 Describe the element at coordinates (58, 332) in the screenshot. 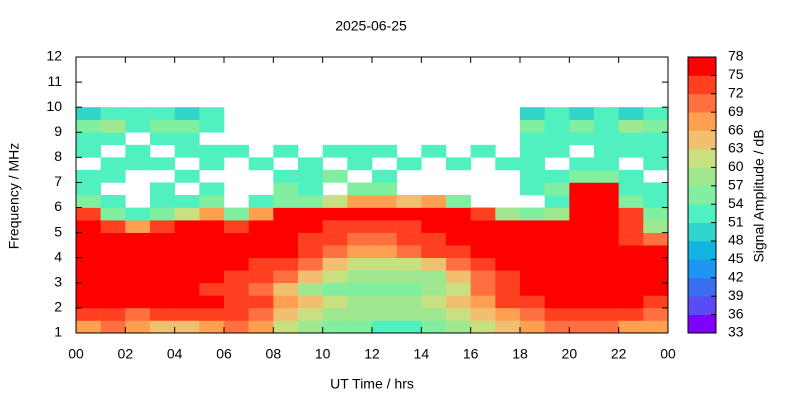

I see `y-tick-label: 1` at that location.